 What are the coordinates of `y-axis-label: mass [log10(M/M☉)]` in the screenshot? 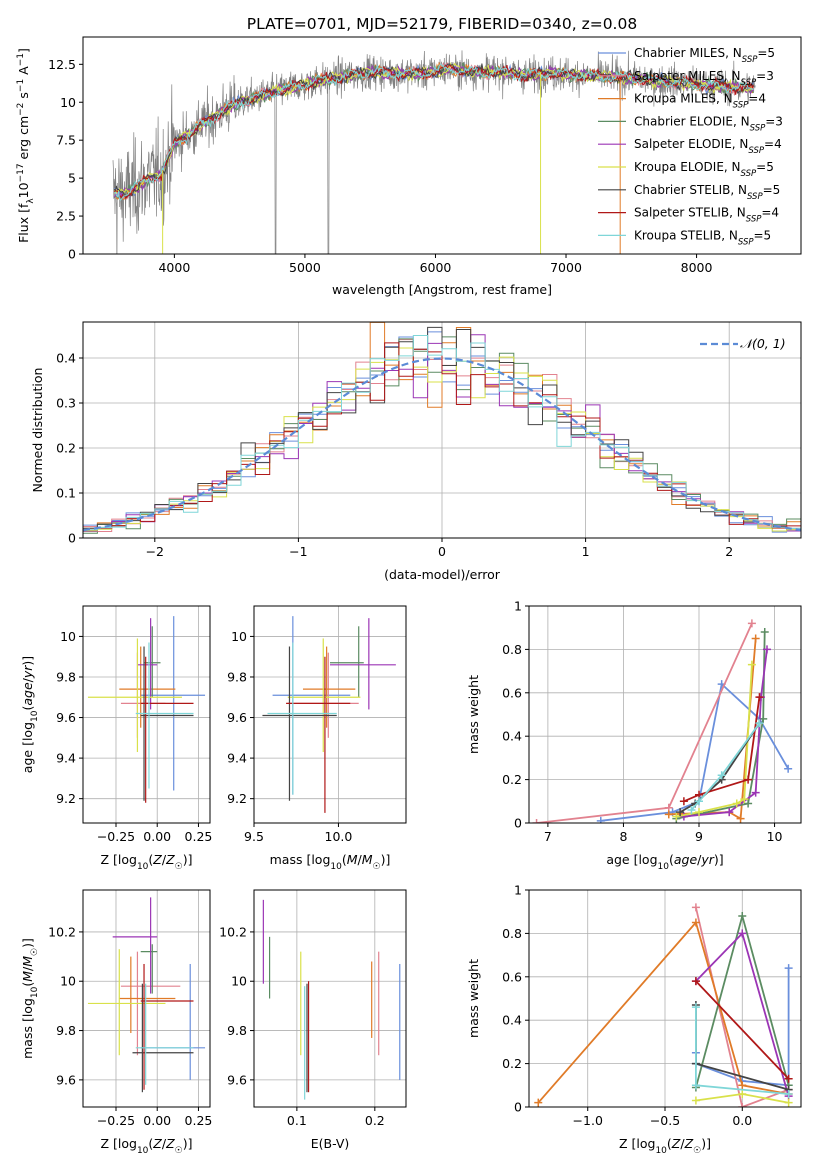 It's located at (30, 998).